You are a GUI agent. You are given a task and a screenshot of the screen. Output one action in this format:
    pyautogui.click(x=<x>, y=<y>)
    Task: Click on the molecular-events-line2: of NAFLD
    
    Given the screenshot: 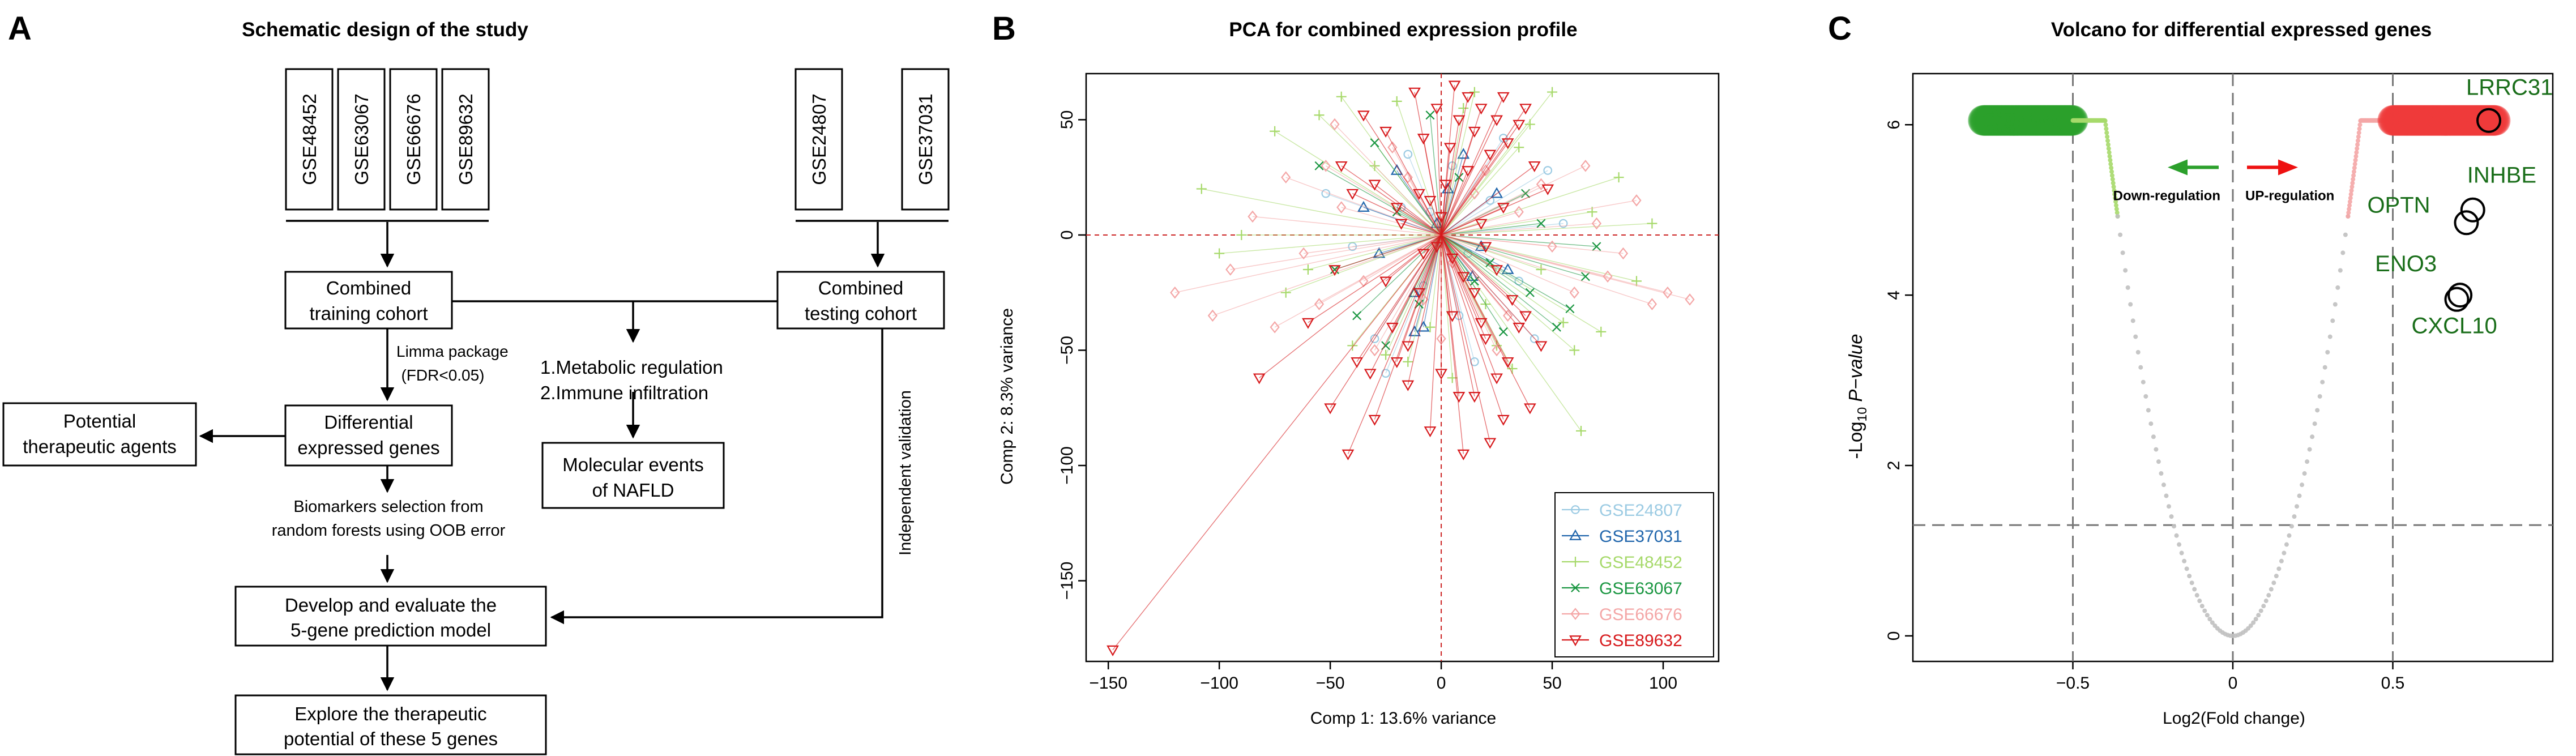 What is the action you would take?
    pyautogui.click(x=633, y=490)
    